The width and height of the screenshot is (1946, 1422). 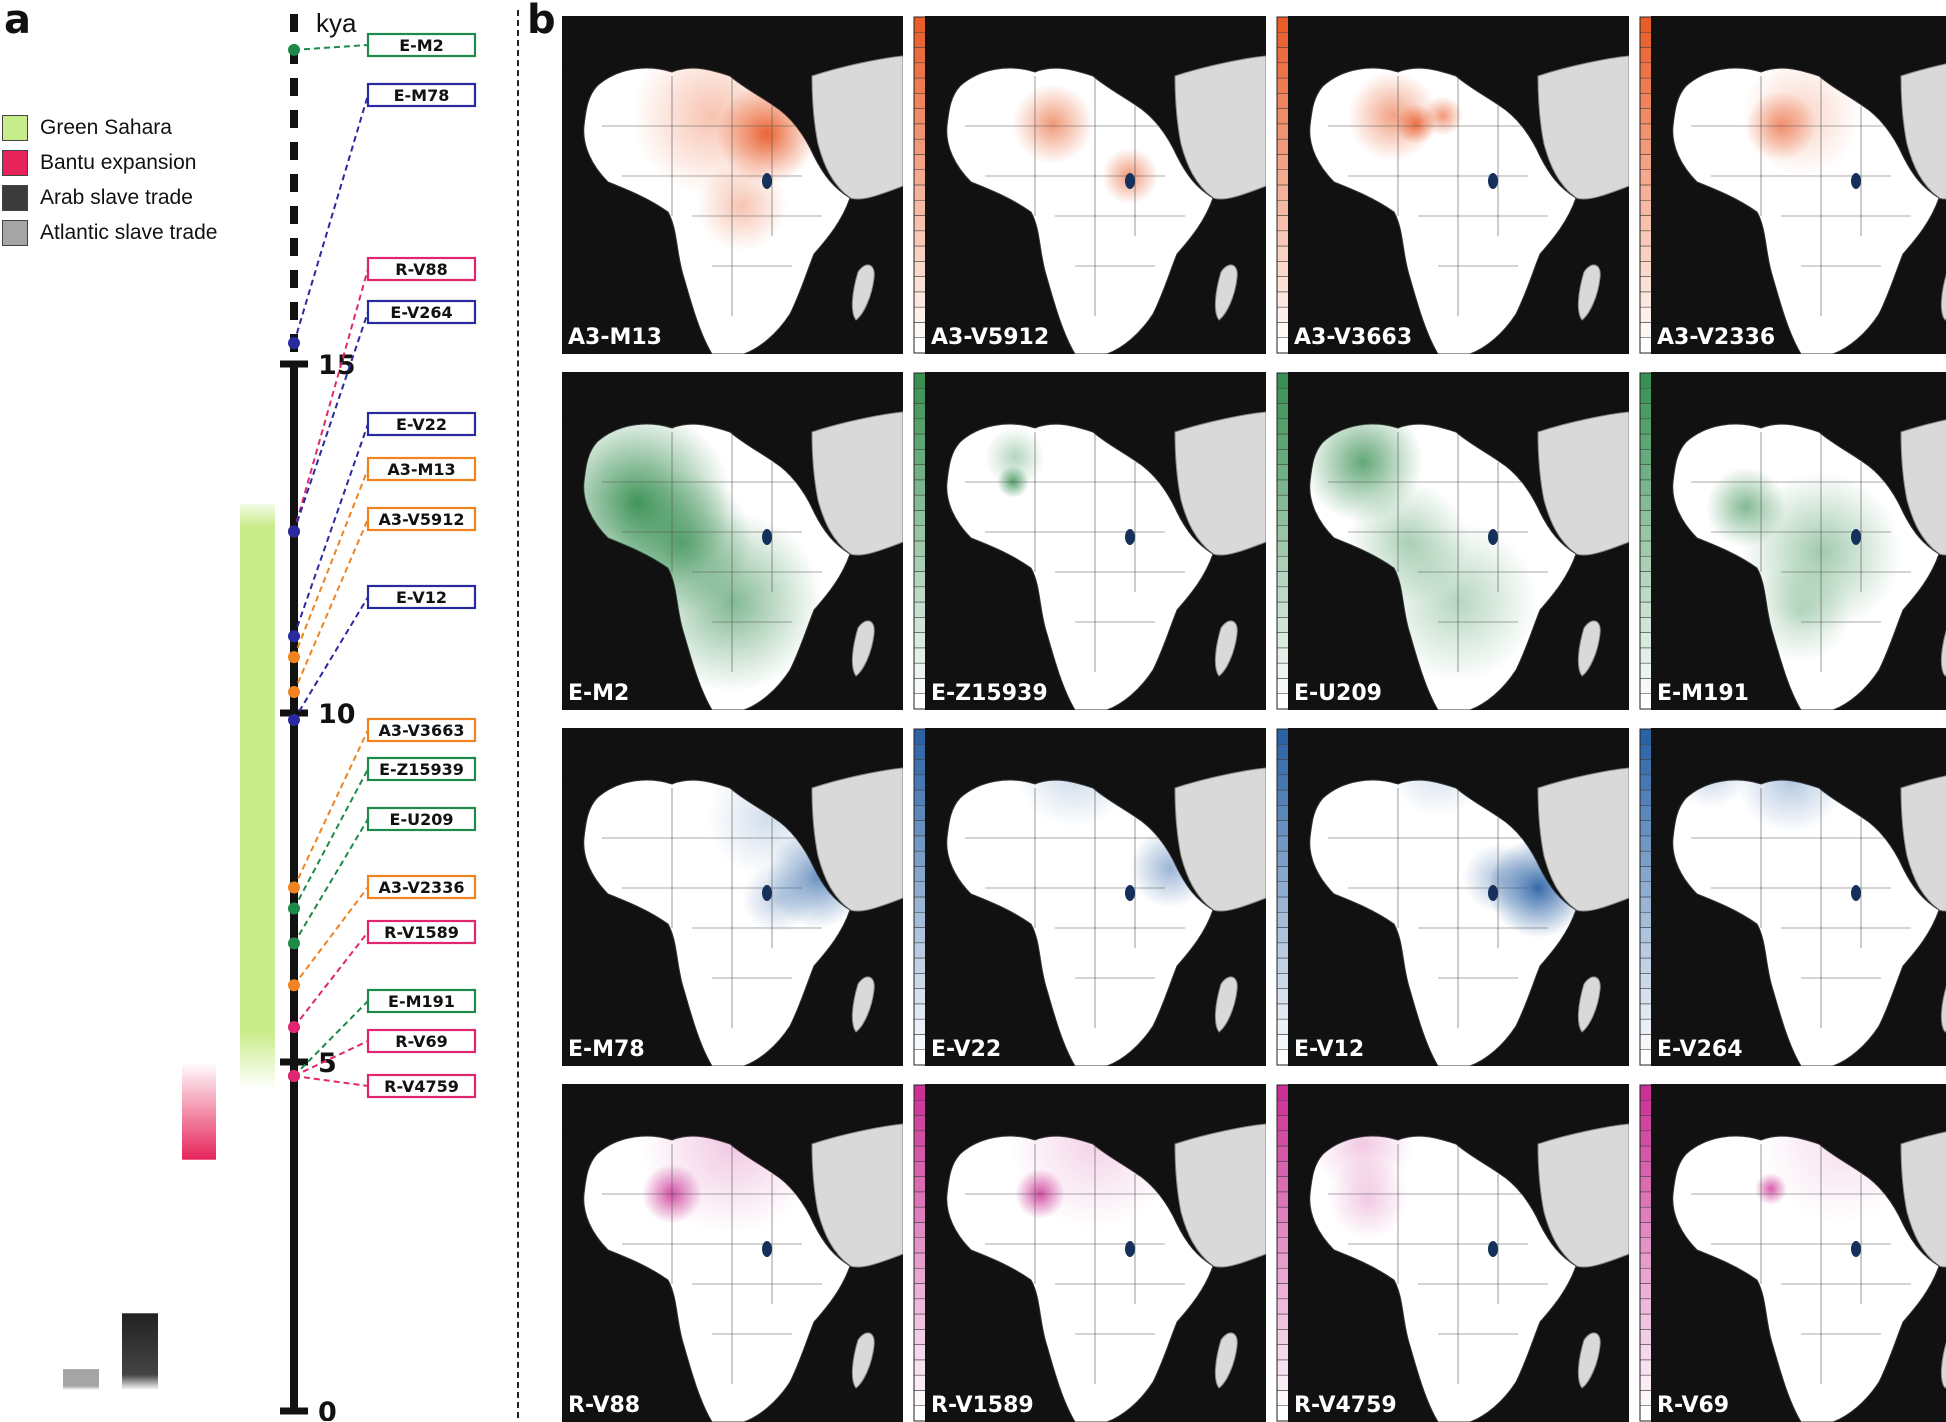 I want to click on legend-item: Bantu expansion, so click(x=109, y=162).